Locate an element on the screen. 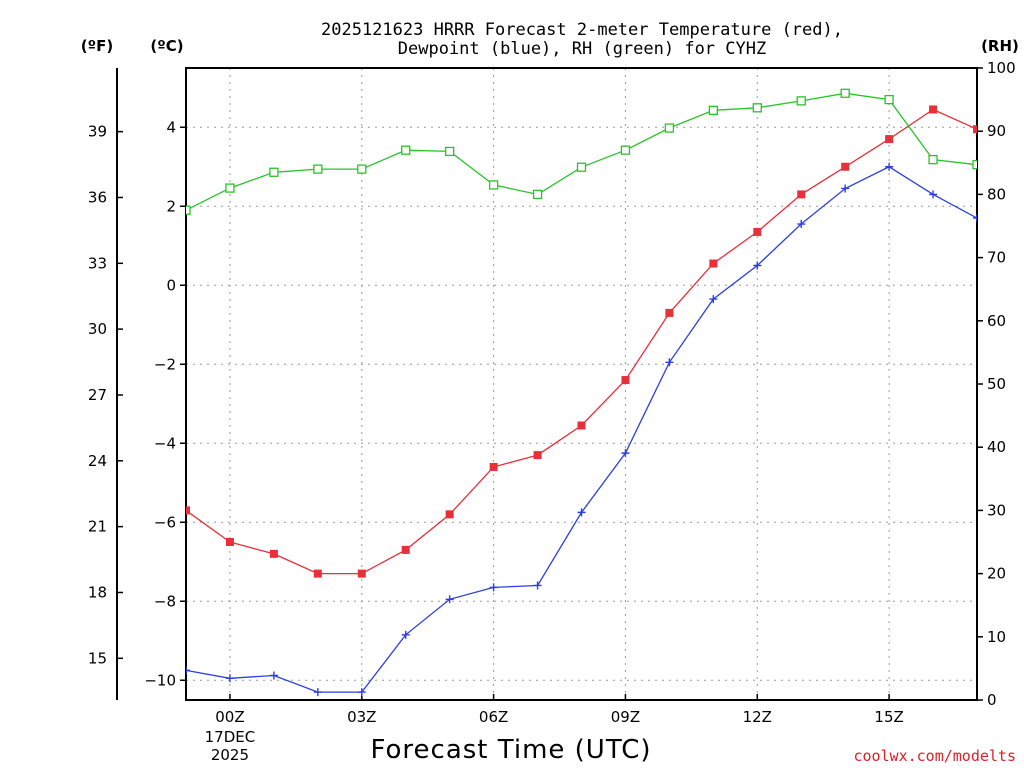  x-tick-label: 00Z is located at coordinates (229, 717).